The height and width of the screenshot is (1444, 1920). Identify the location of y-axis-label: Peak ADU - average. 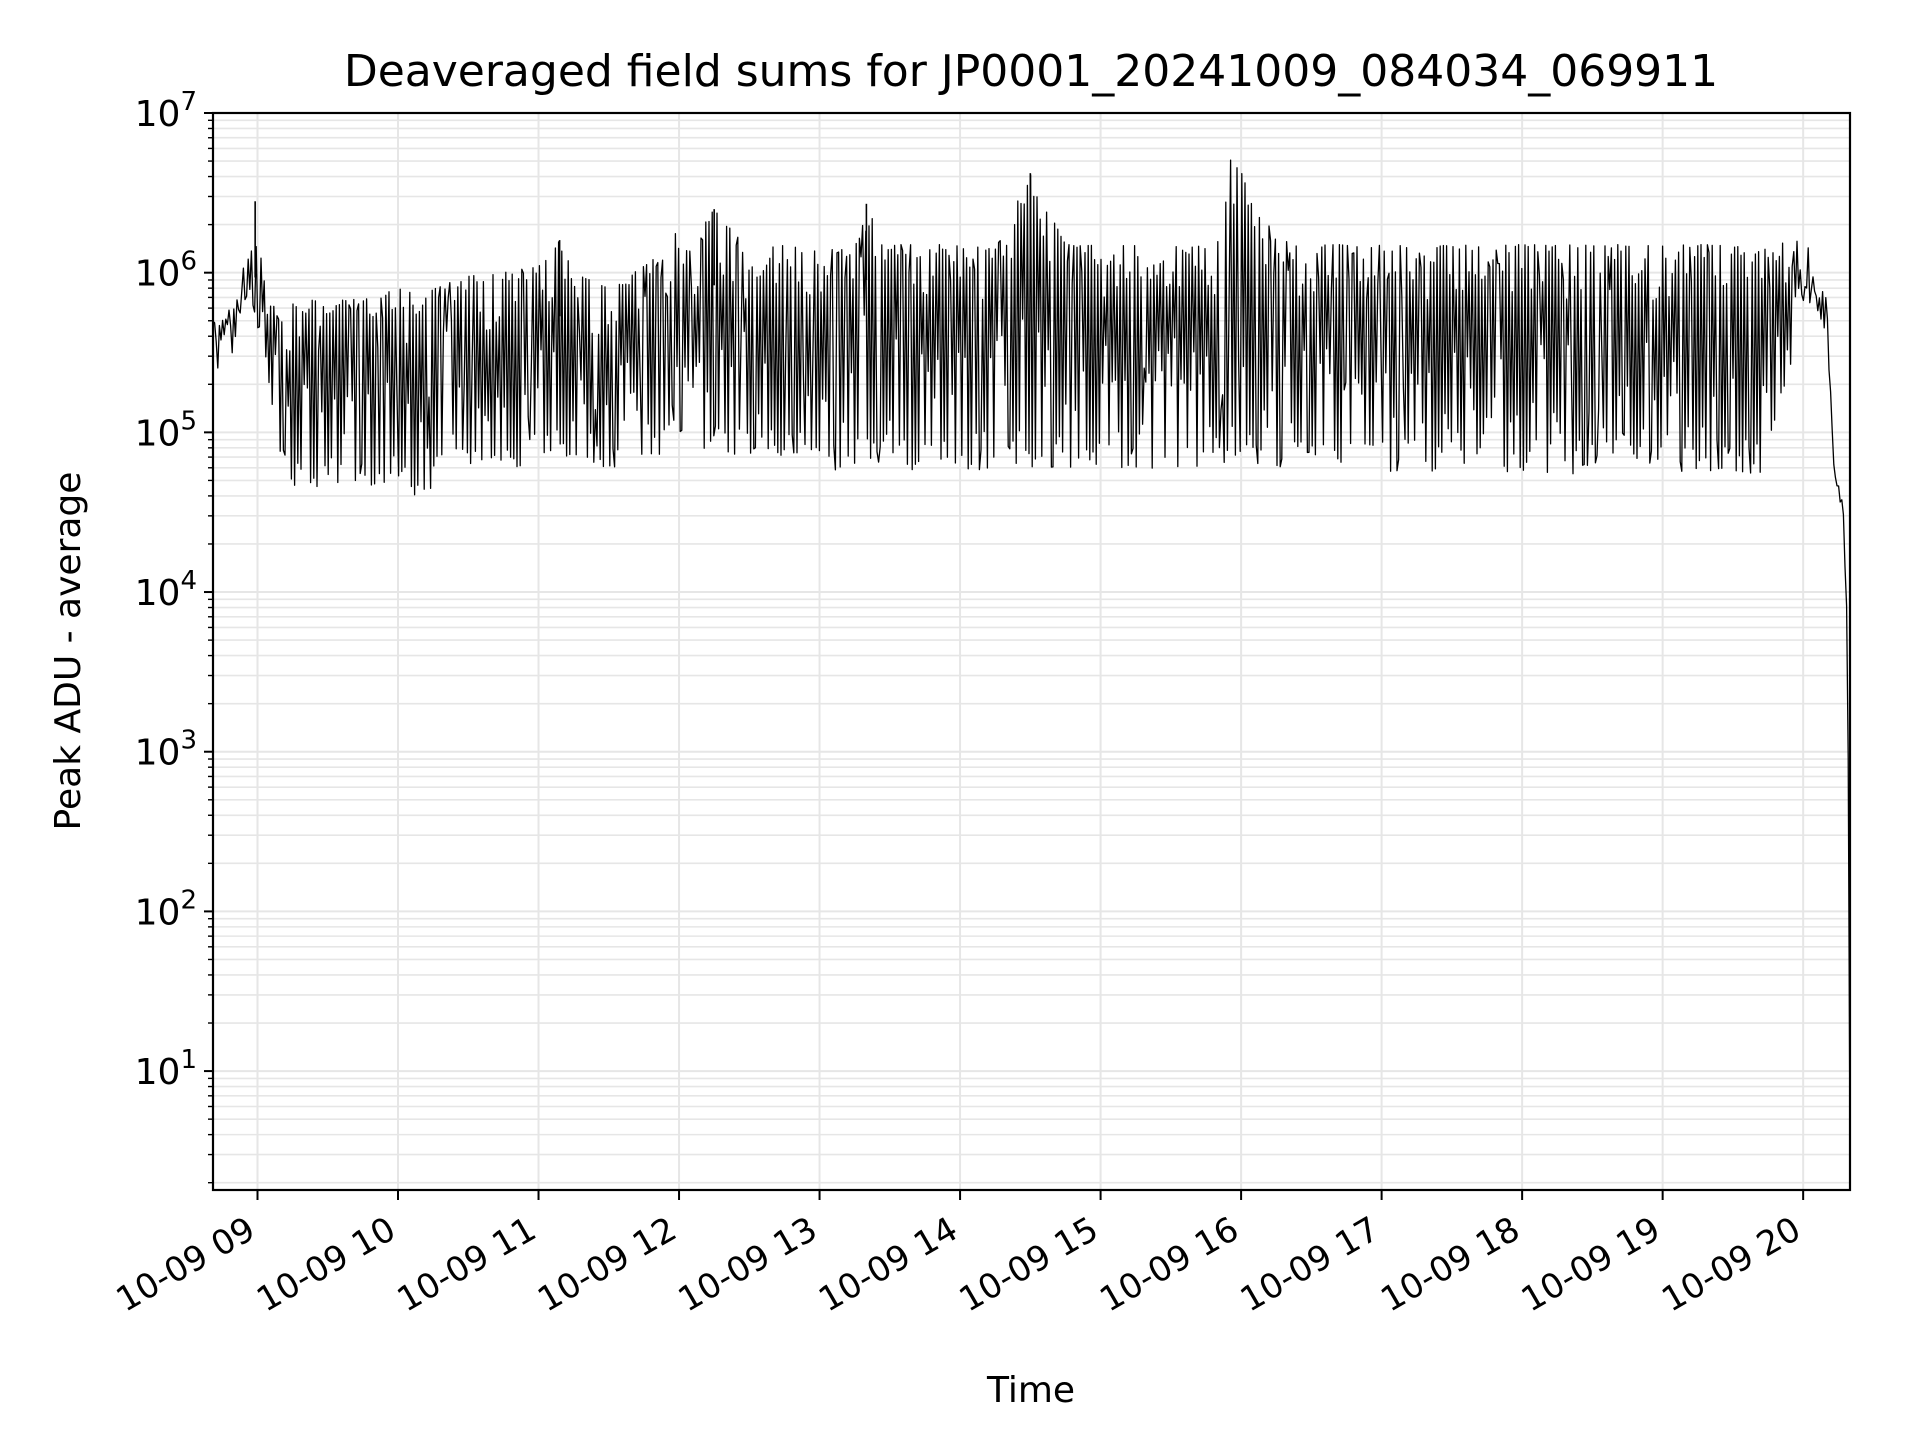
(68, 651).